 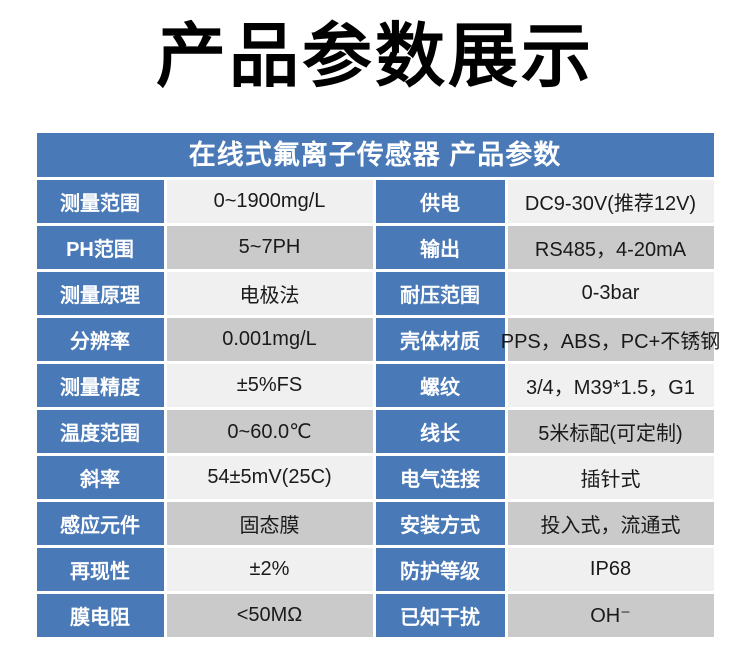 What do you see at coordinates (440, 569) in the screenshot?
I see `param-label: 防护等级` at bounding box center [440, 569].